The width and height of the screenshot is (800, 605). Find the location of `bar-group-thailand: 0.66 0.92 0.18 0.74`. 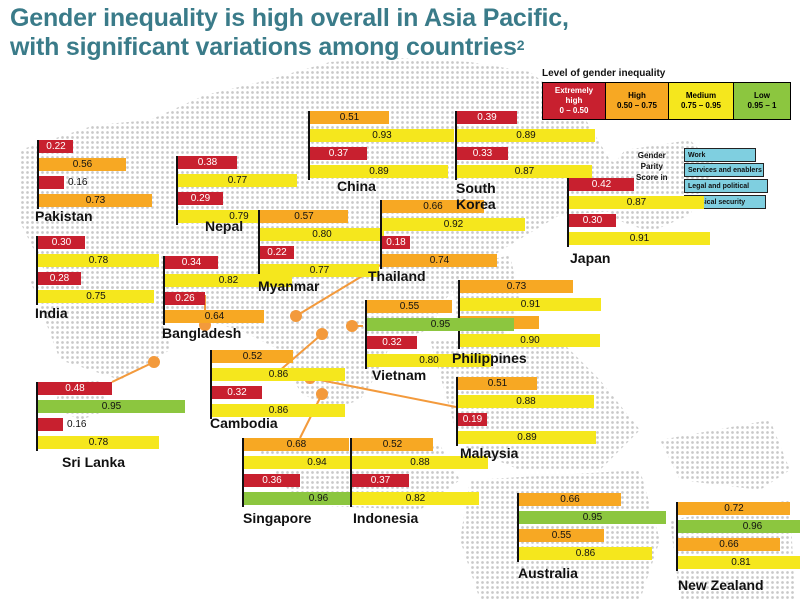

bar-group-thailand: 0.66 0.92 0.18 0.74 is located at coordinates (452, 234).